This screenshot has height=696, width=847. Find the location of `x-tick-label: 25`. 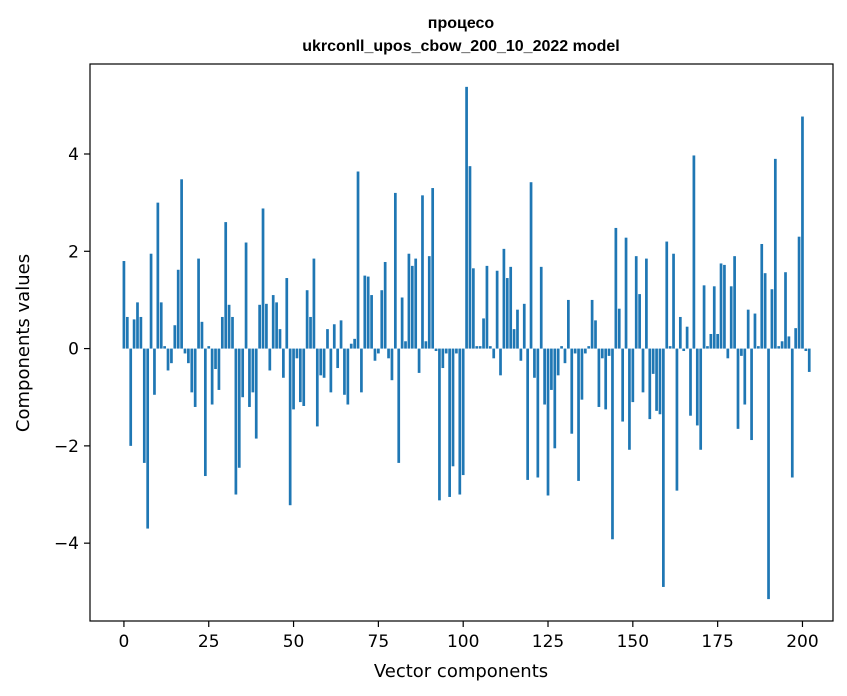

x-tick-label: 25 is located at coordinates (209, 642).